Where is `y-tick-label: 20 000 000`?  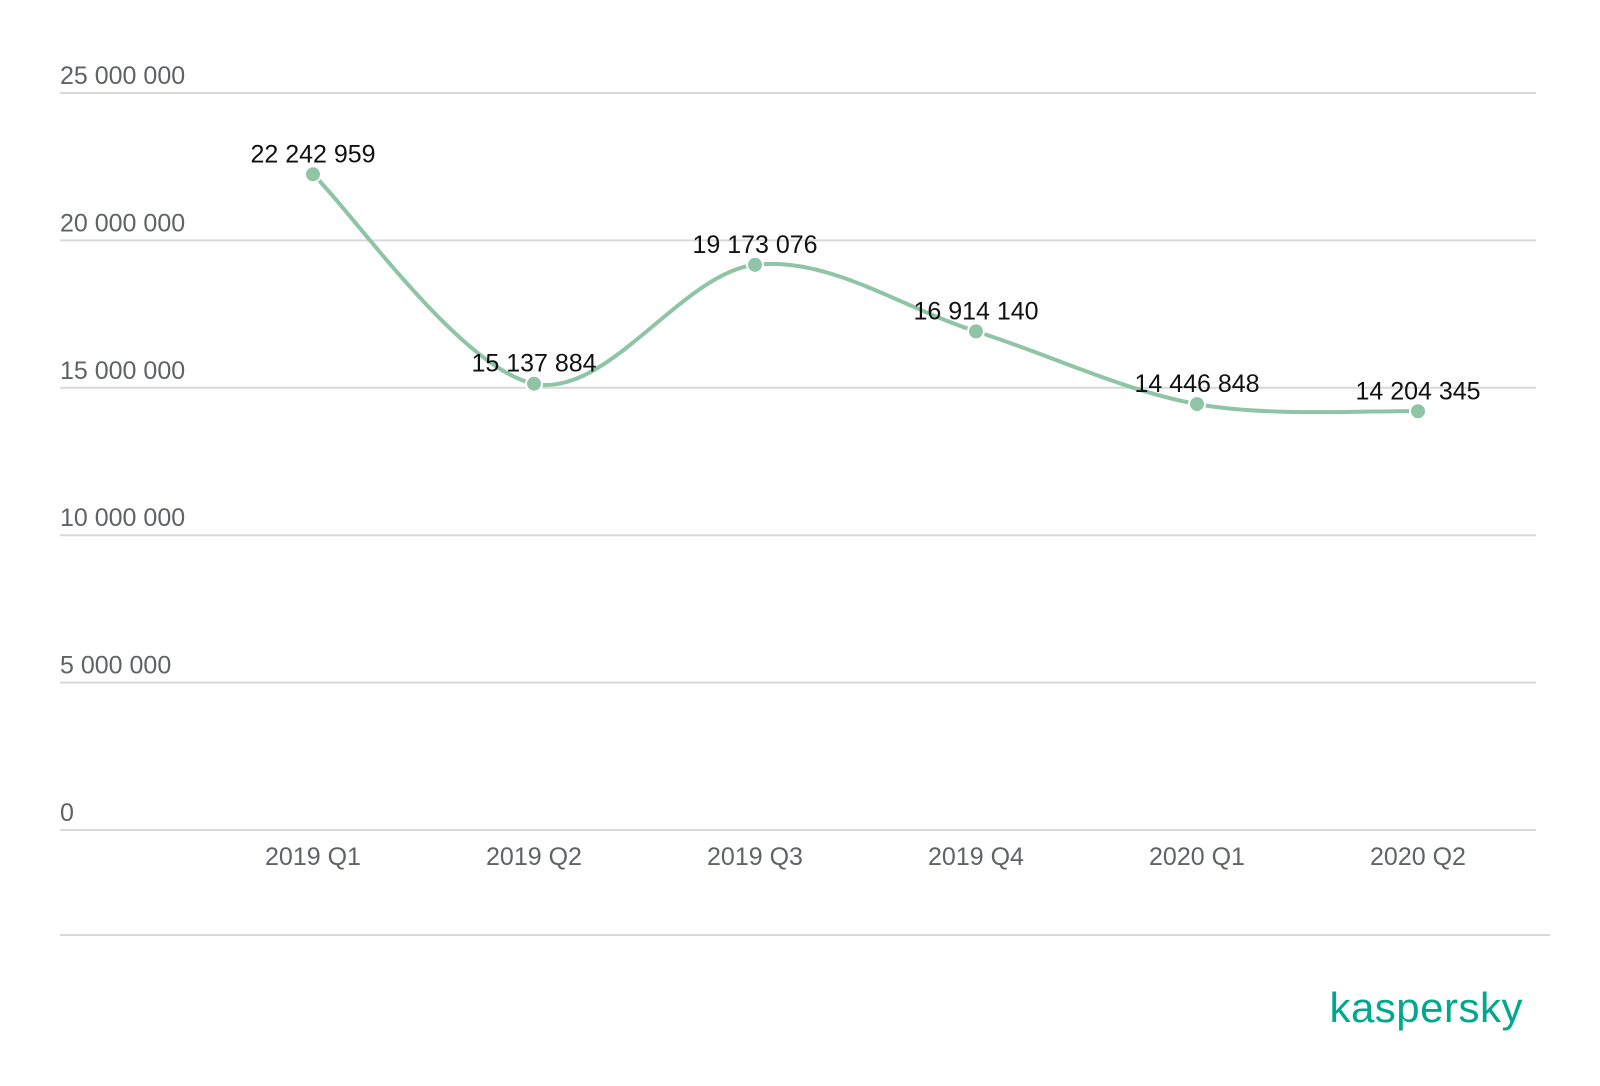 y-tick-label: 20 000 000 is located at coordinates (122, 223).